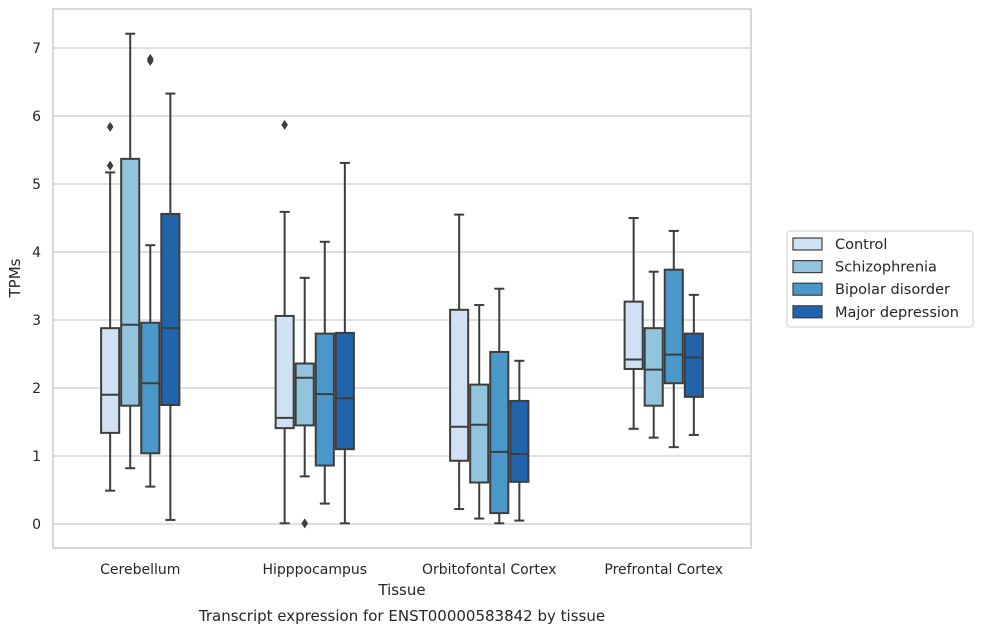 The height and width of the screenshot is (634, 983). Describe the element at coordinates (892, 290) in the screenshot. I see `legend-label: Bipolar disorder` at that location.